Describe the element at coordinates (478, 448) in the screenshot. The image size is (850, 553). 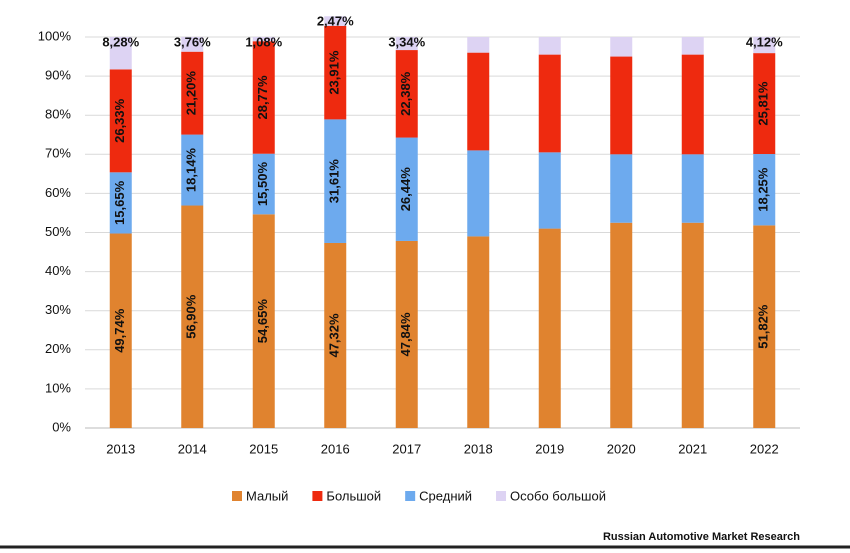
I see `x-tick-label: 2018` at that location.